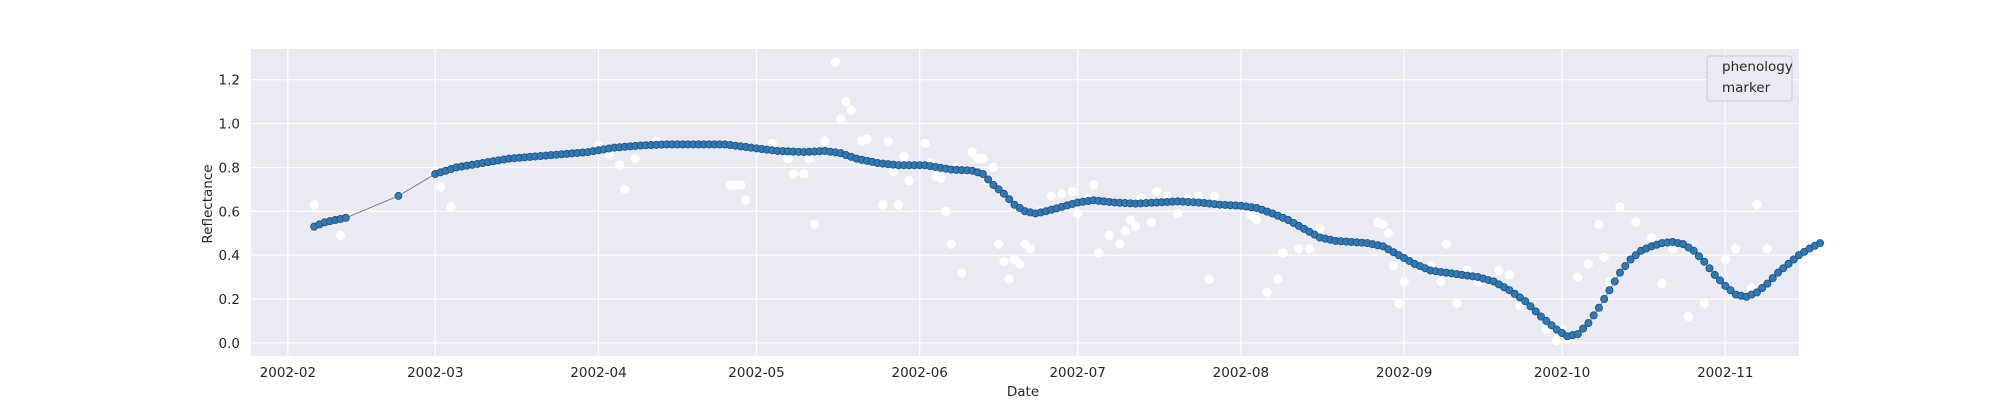 The image size is (2000, 400). What do you see at coordinates (229, 344) in the screenshot?
I see `y-tick-label: 0.0` at bounding box center [229, 344].